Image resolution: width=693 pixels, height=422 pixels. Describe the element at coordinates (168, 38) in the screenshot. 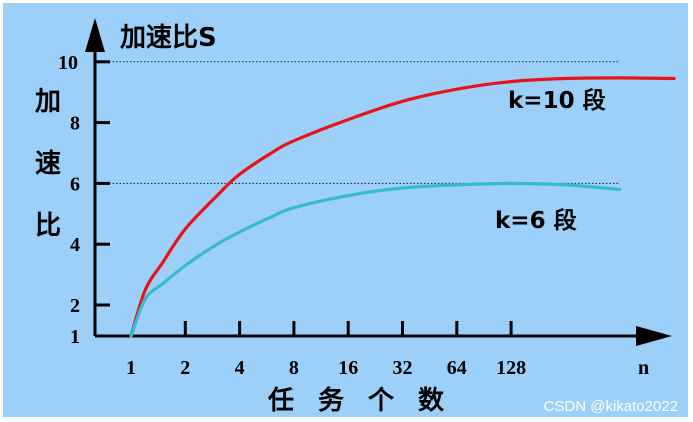

I see `chart-title: 加速比S` at that location.